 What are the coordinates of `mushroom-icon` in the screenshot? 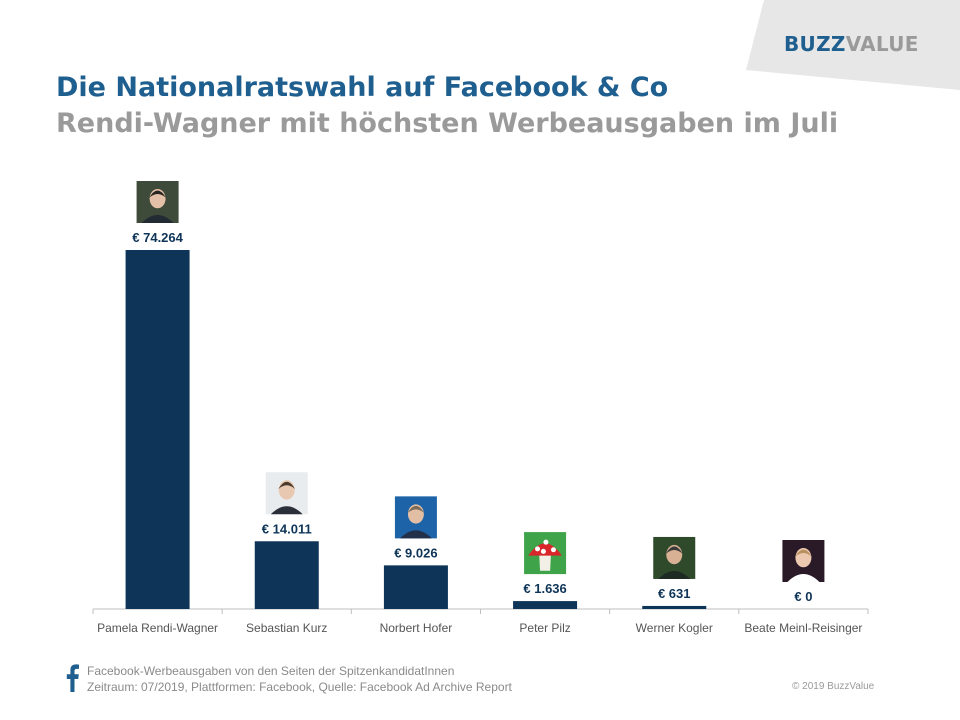 It's located at (545, 553).